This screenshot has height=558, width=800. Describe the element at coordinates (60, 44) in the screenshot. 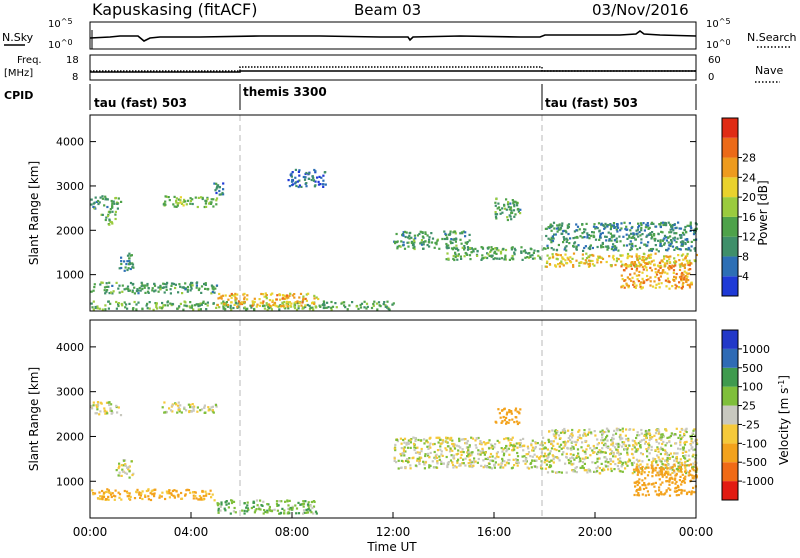

I see `nsky-tick-bottom: 10^0` at that location.